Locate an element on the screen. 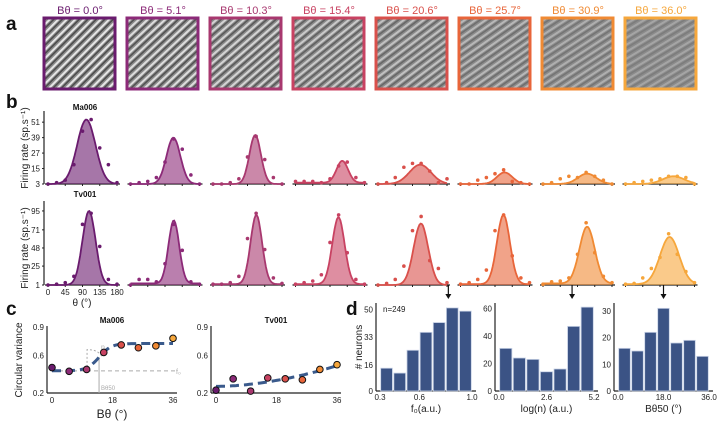  d-ytick-label: 20 is located at coordinates (487, 364).